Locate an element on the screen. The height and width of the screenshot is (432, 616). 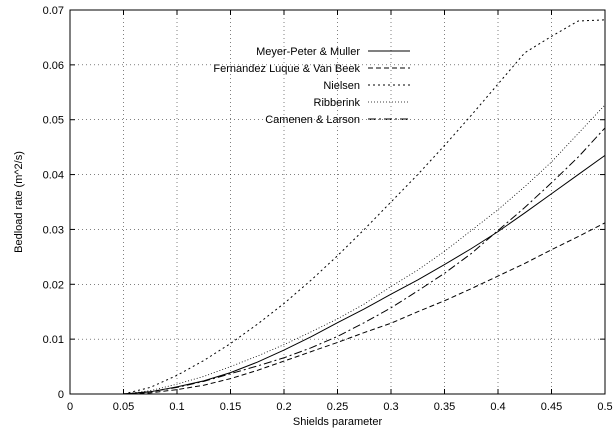
legend-label: Ribberink is located at coordinates (337, 103).